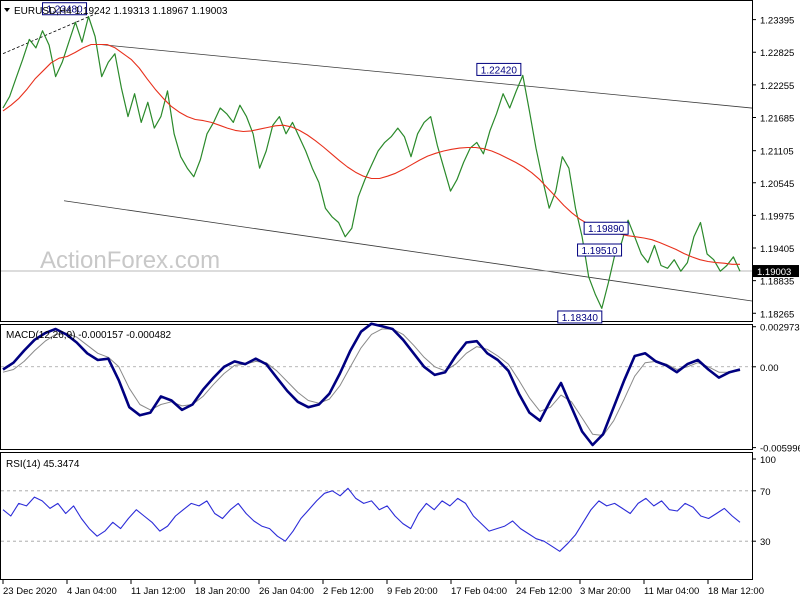  What do you see at coordinates (777, 152) in the screenshot?
I see `y-tick-label: 1.21105` at bounding box center [777, 152].